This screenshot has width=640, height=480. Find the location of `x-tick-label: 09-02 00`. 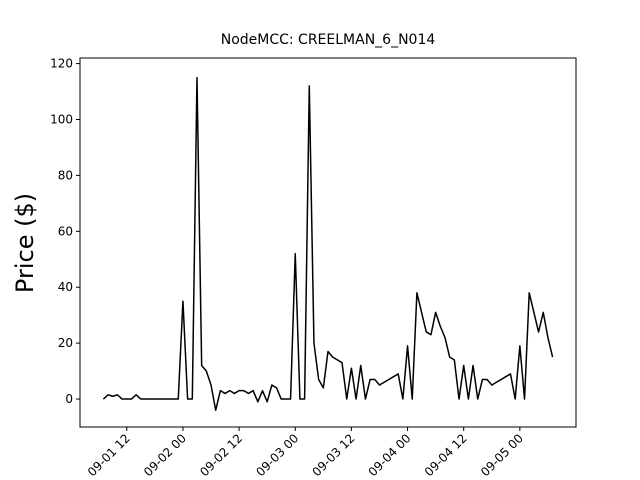

x-tick-label: 09-02 00 is located at coordinates (165, 455).